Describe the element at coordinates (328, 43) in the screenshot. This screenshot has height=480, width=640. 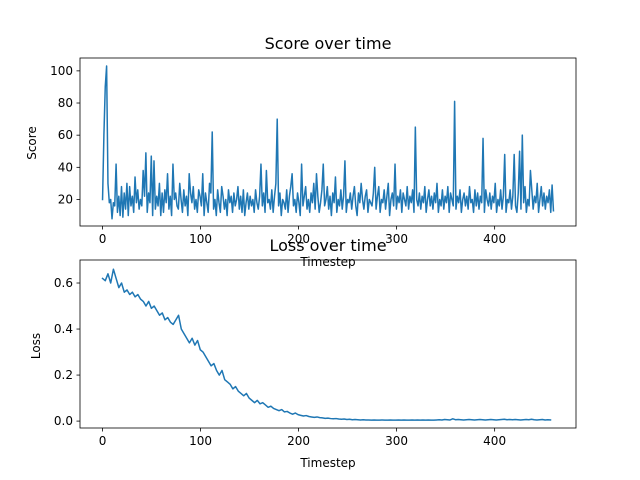
I see `chart-title: Score over time` at that location.